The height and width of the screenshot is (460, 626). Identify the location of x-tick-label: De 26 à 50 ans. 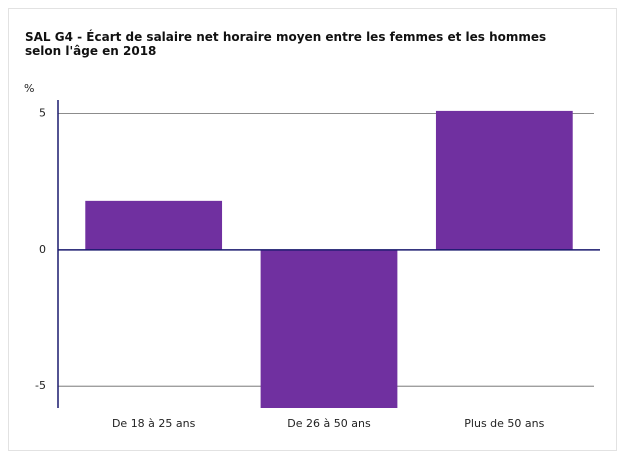
(329, 423).